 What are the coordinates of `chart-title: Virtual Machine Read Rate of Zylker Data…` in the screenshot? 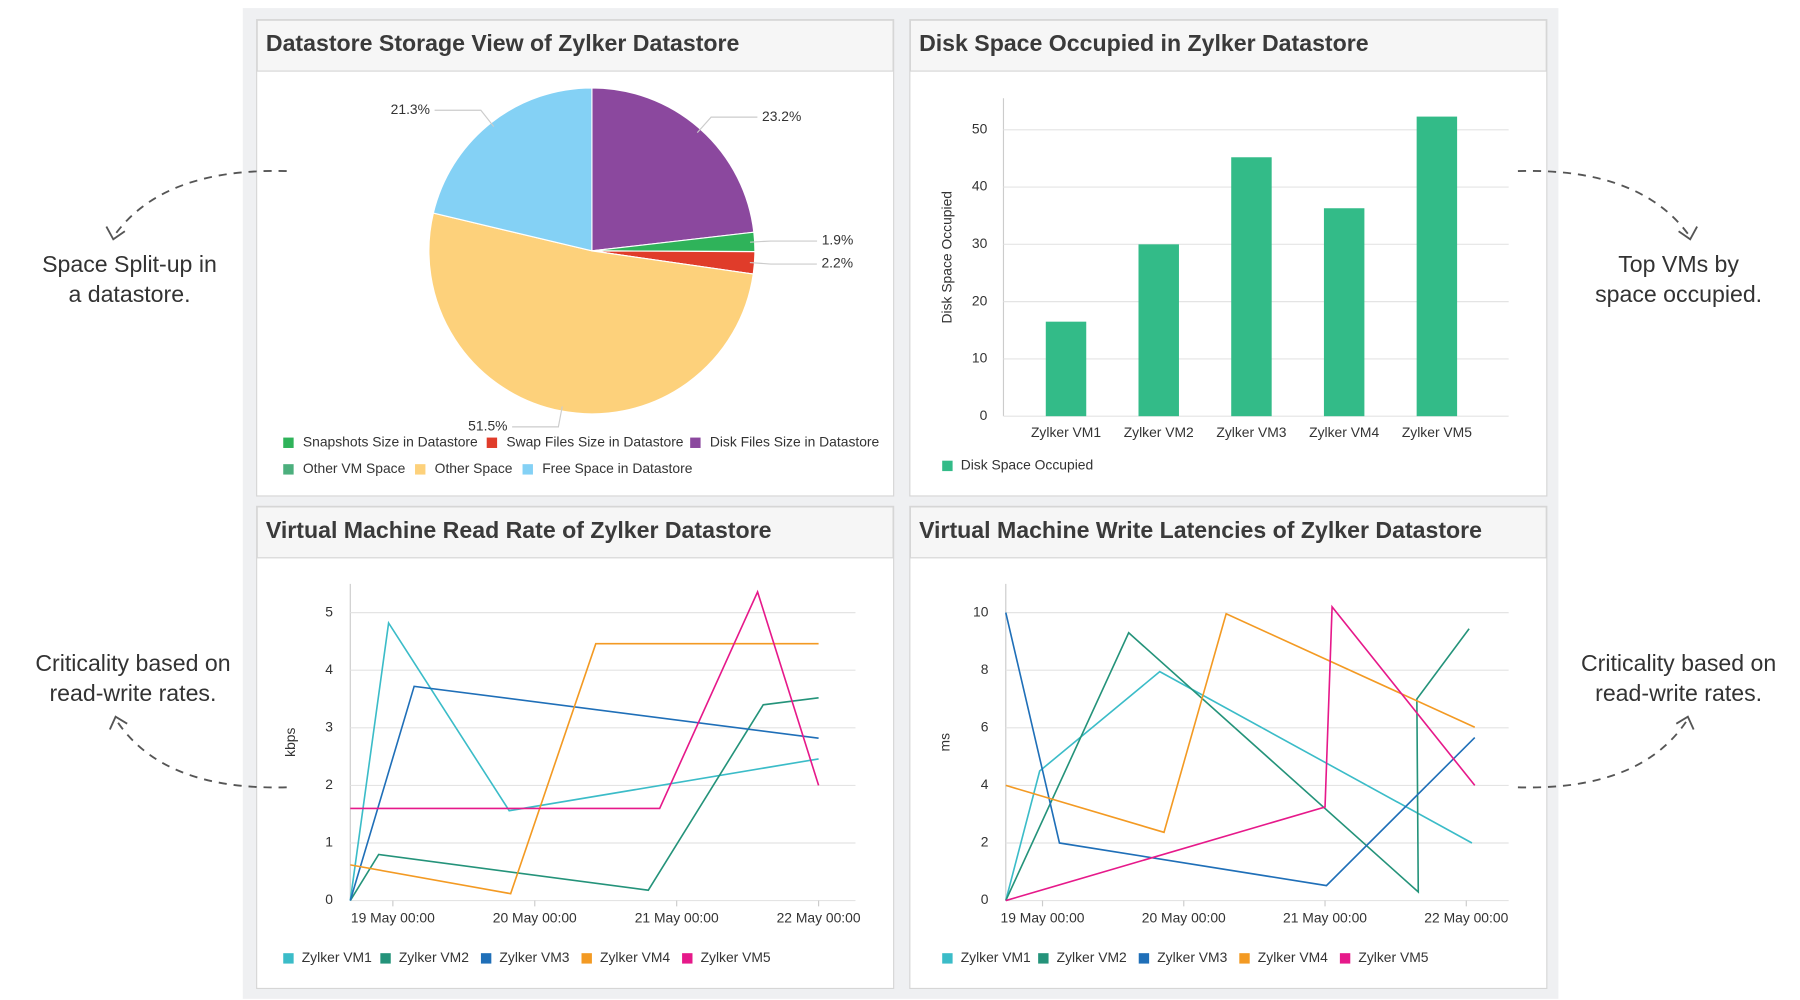 It's located at (519, 530).